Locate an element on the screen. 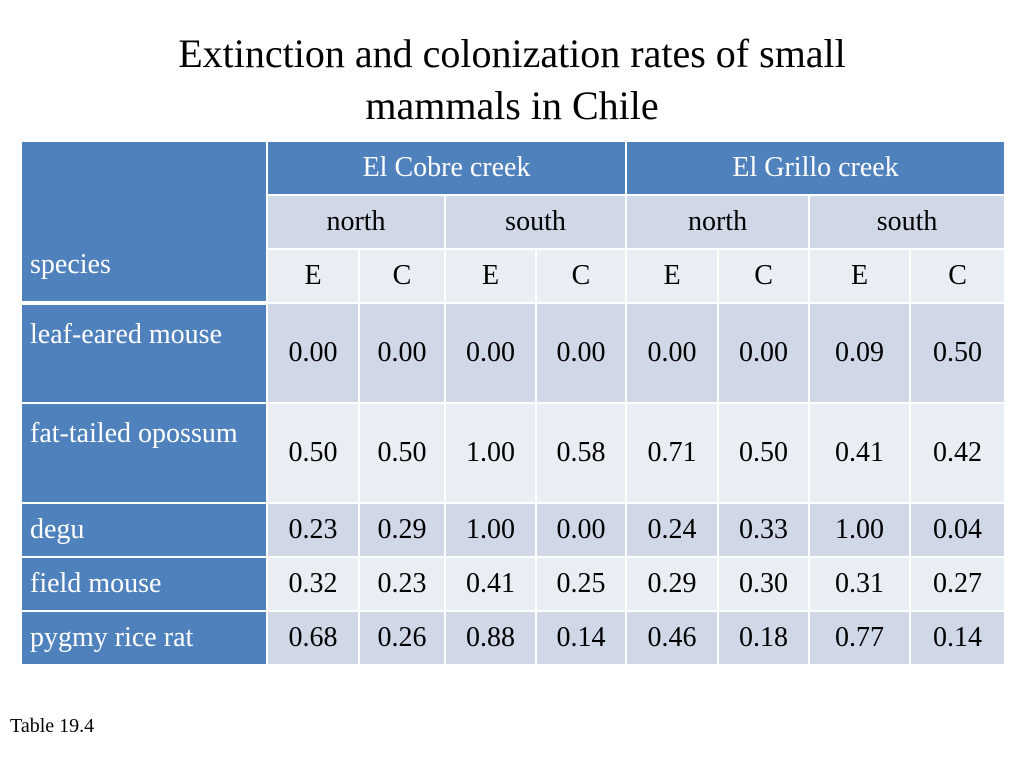  rate-cell: 0.46 is located at coordinates (672, 638).